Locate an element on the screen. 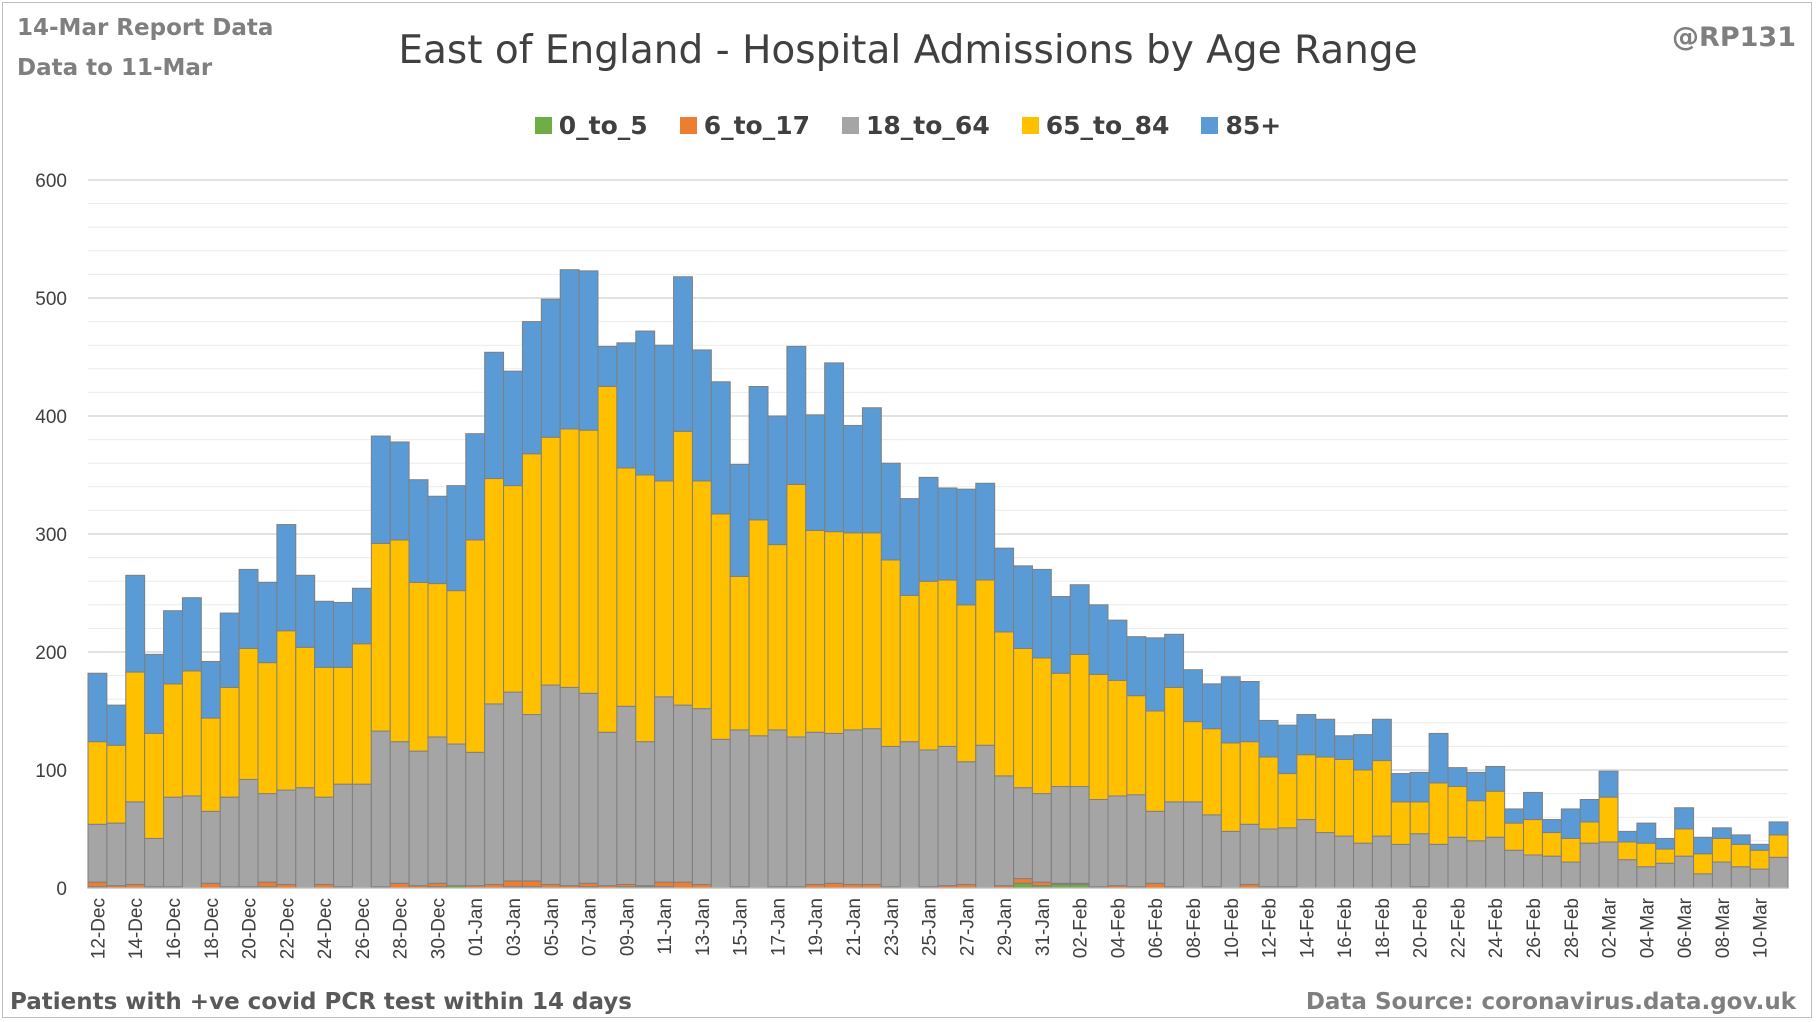 The width and height of the screenshot is (1816, 1022). y-tick-label: 500 is located at coordinates (51, 299).